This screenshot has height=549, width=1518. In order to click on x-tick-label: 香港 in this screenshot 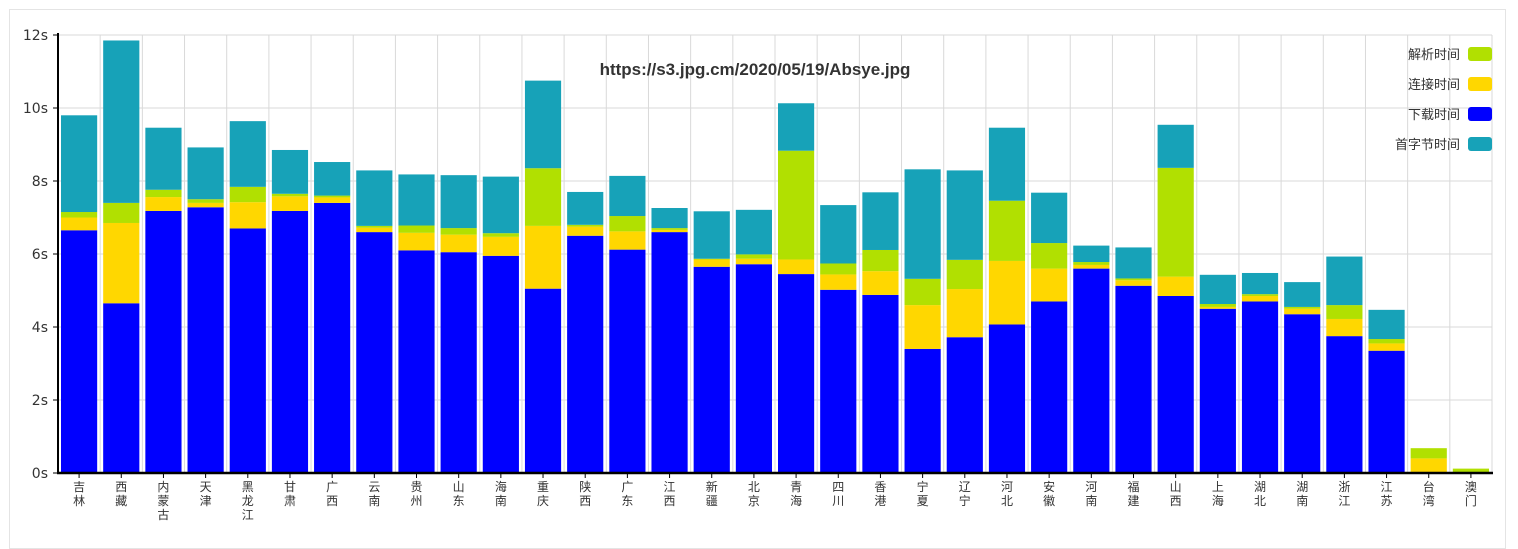, I will do `click(880, 494)`.